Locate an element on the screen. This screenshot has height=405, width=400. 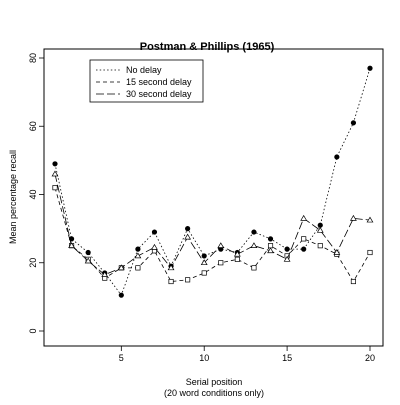
x-axis-label: Serial position is located at coordinates (214, 382).